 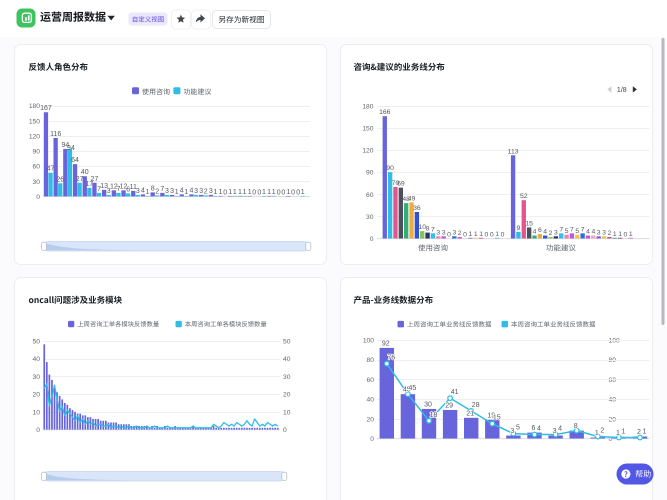 What do you see at coordinates (385, 112) in the screenshot?
I see `svg-text: 166` at bounding box center [385, 112].